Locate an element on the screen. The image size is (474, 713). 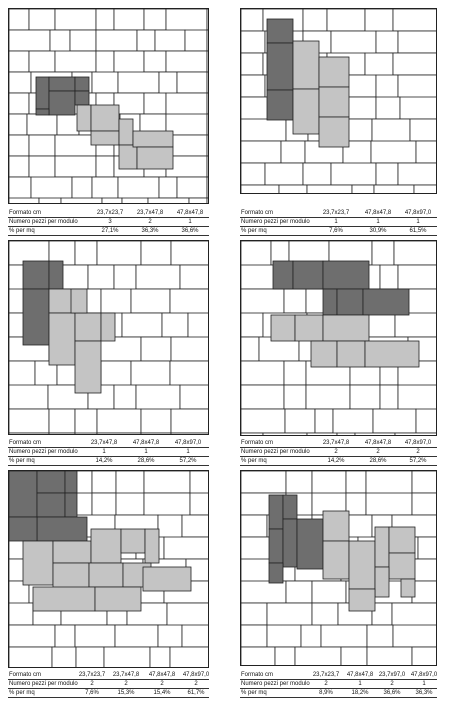
format-3: 47,8x47,8 is located at coordinates (190, 213).